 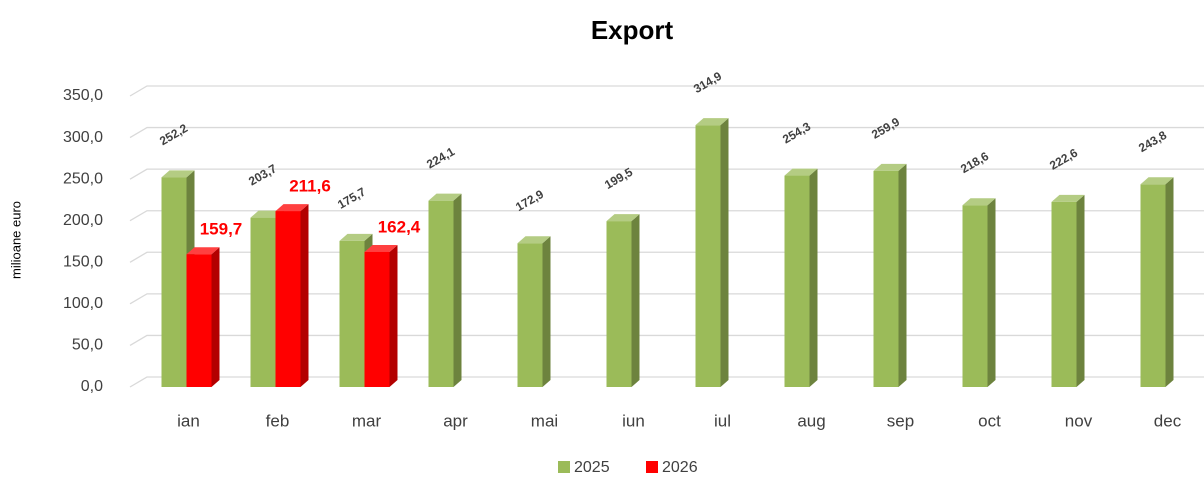 What do you see at coordinates (188, 420) in the screenshot?
I see `x-tick-label: ian` at bounding box center [188, 420].